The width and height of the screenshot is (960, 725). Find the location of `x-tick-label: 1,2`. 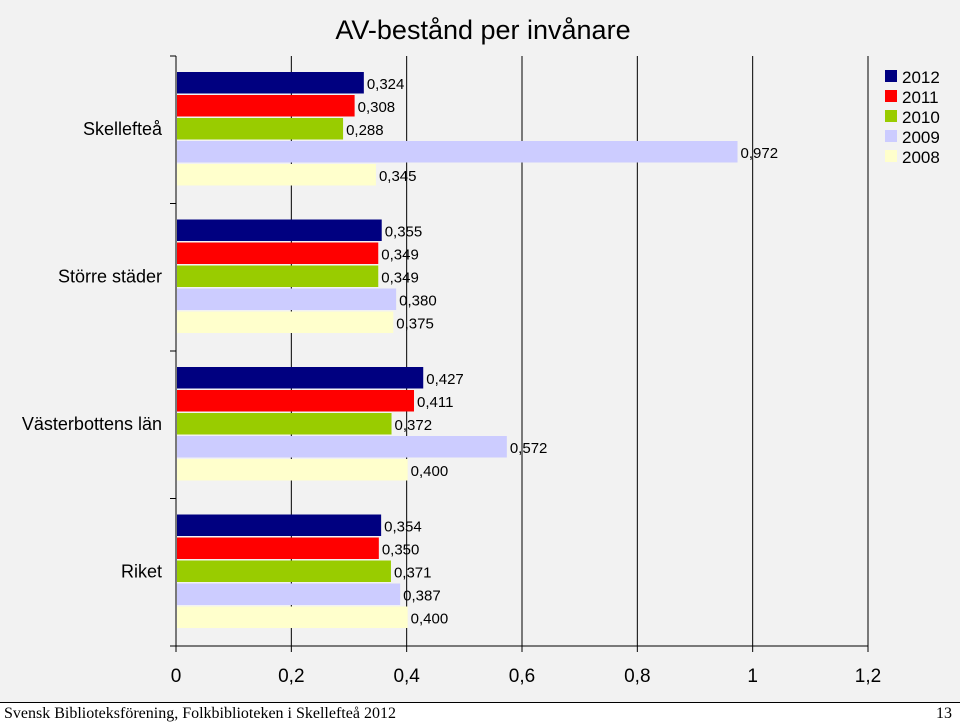

x-tick-label: 1,2 is located at coordinates (868, 676).